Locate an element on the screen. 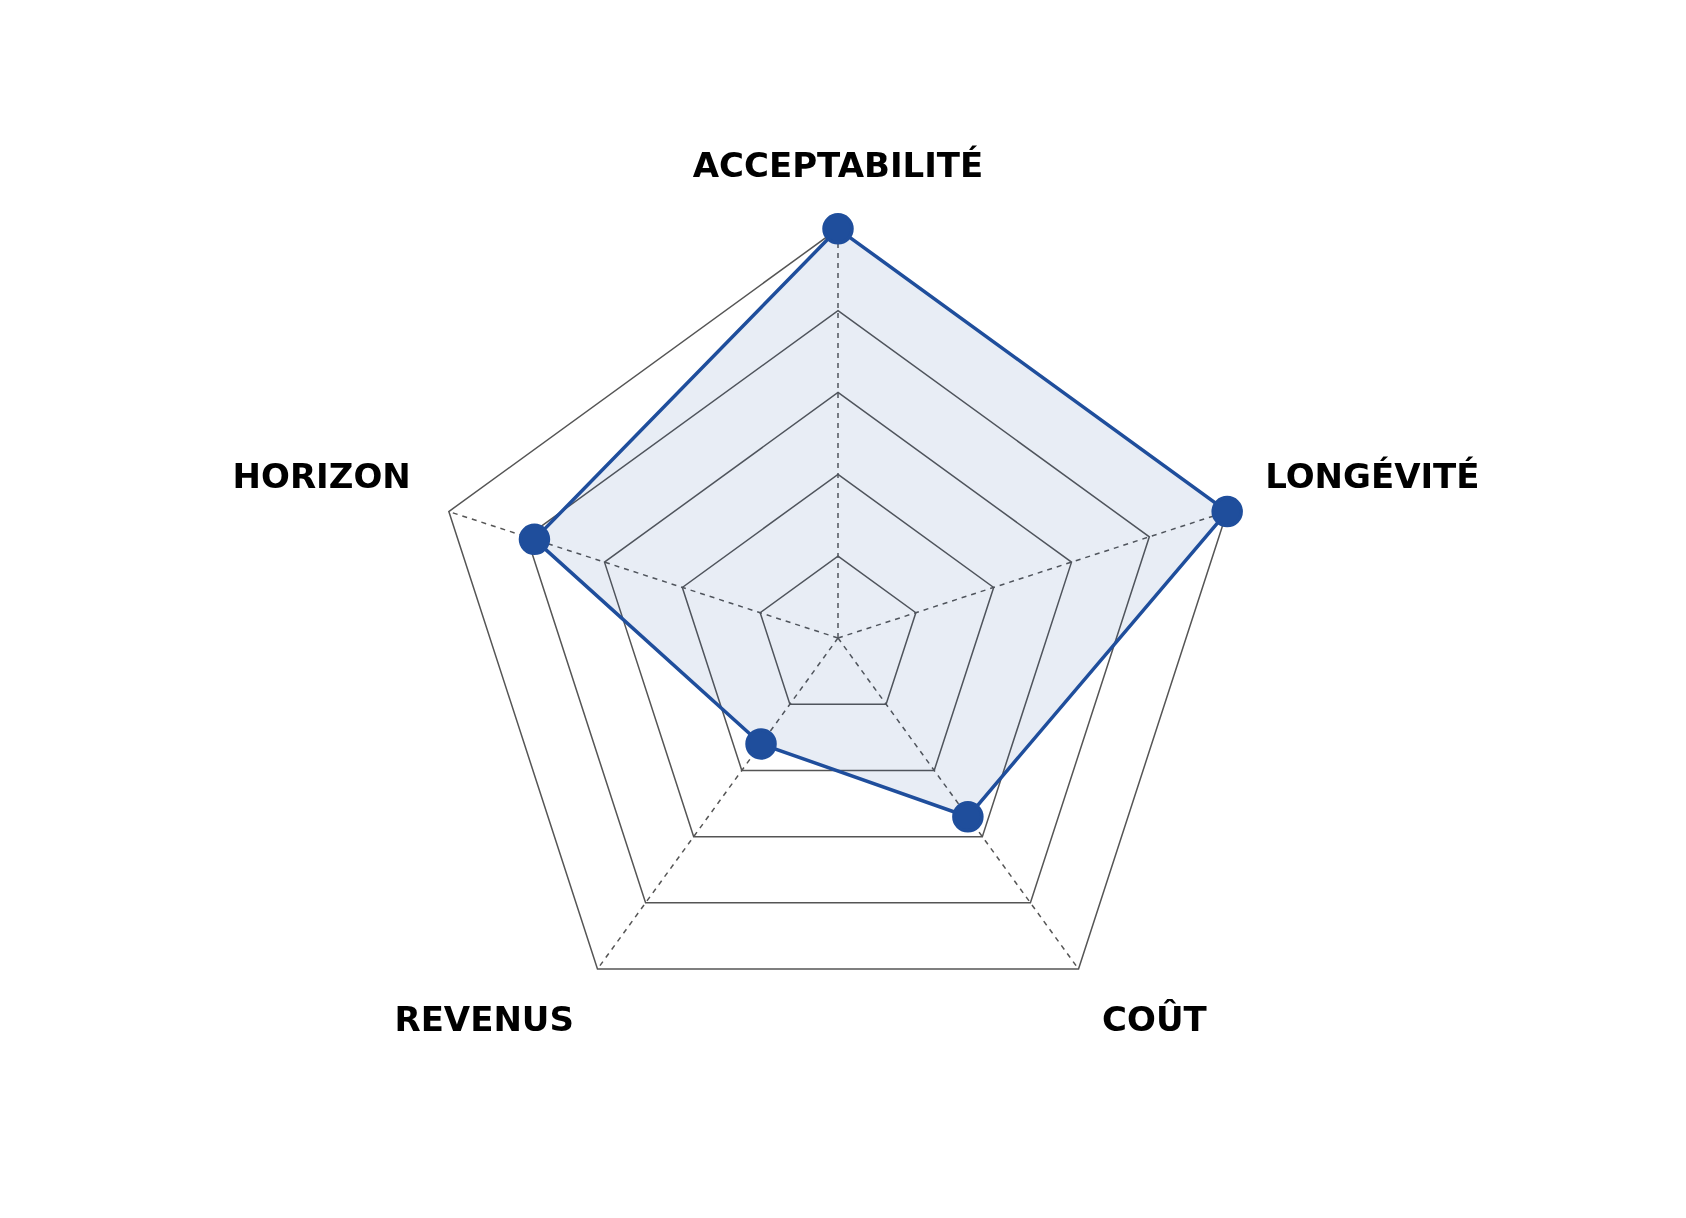  spoke-label: HORIZON is located at coordinates (321, 475).